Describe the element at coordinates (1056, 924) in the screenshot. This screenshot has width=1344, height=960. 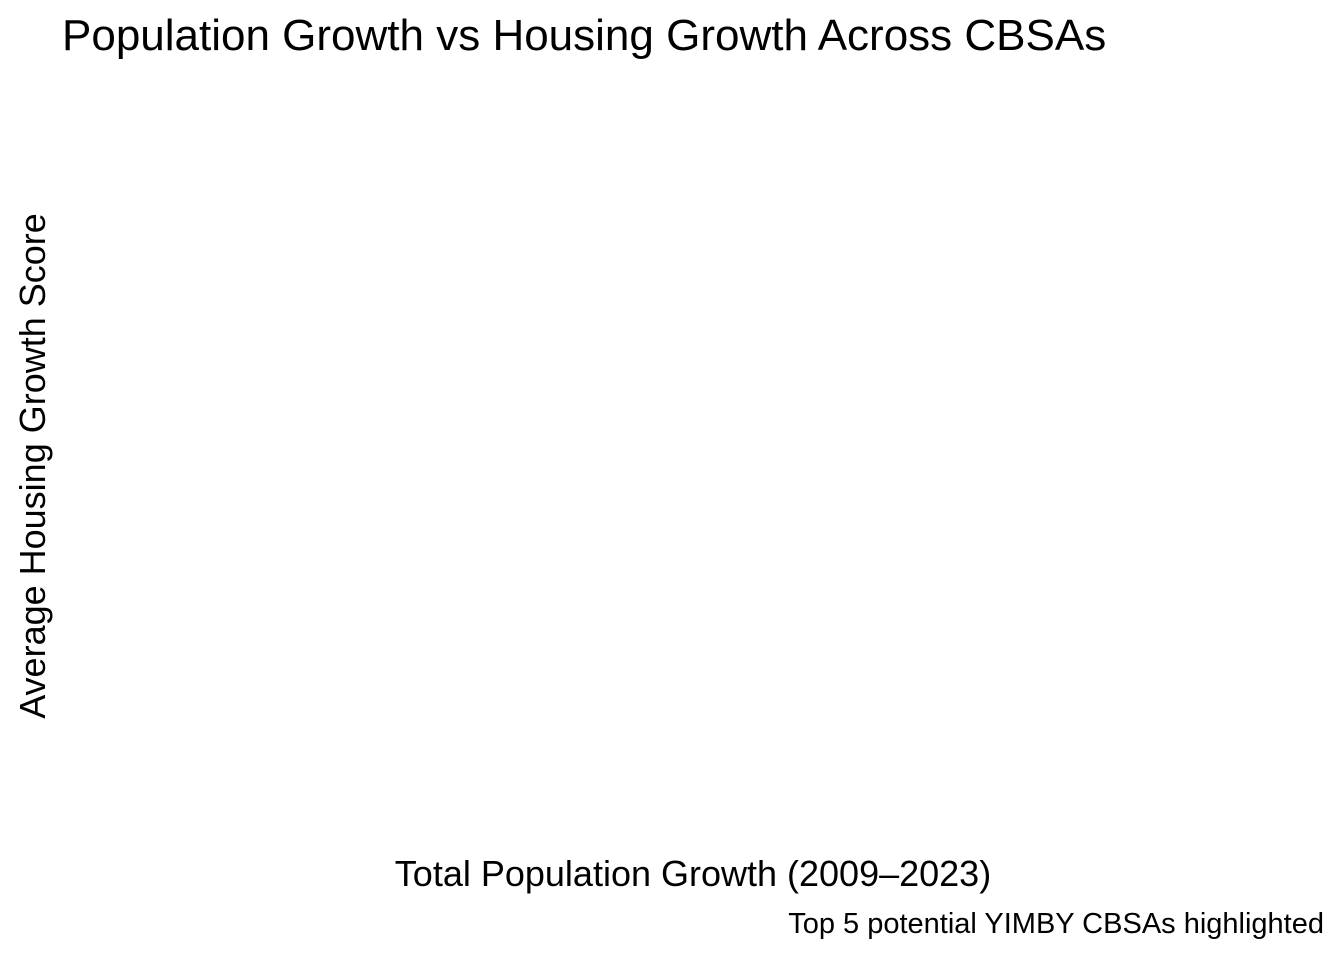
I see `chart-caption: Top 5 potential YIMBY CBSAs highlighted` at that location.